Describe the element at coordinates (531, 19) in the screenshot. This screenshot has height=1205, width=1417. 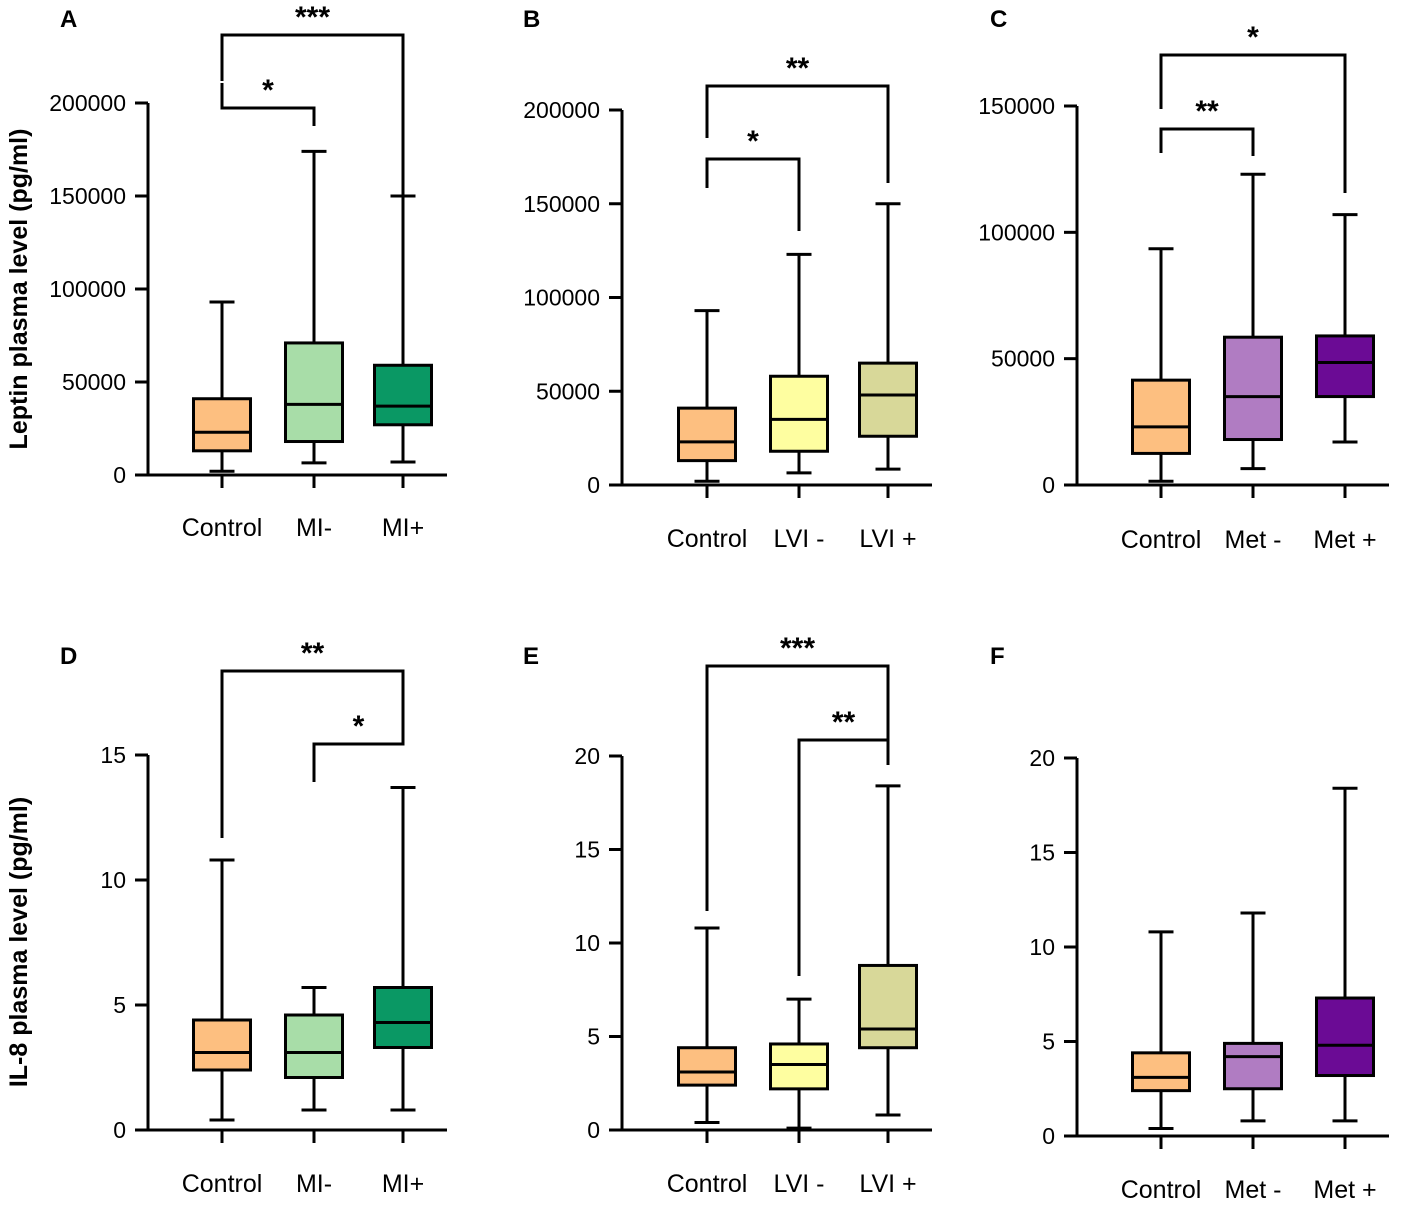
I see `panel-letter: B` at that location.